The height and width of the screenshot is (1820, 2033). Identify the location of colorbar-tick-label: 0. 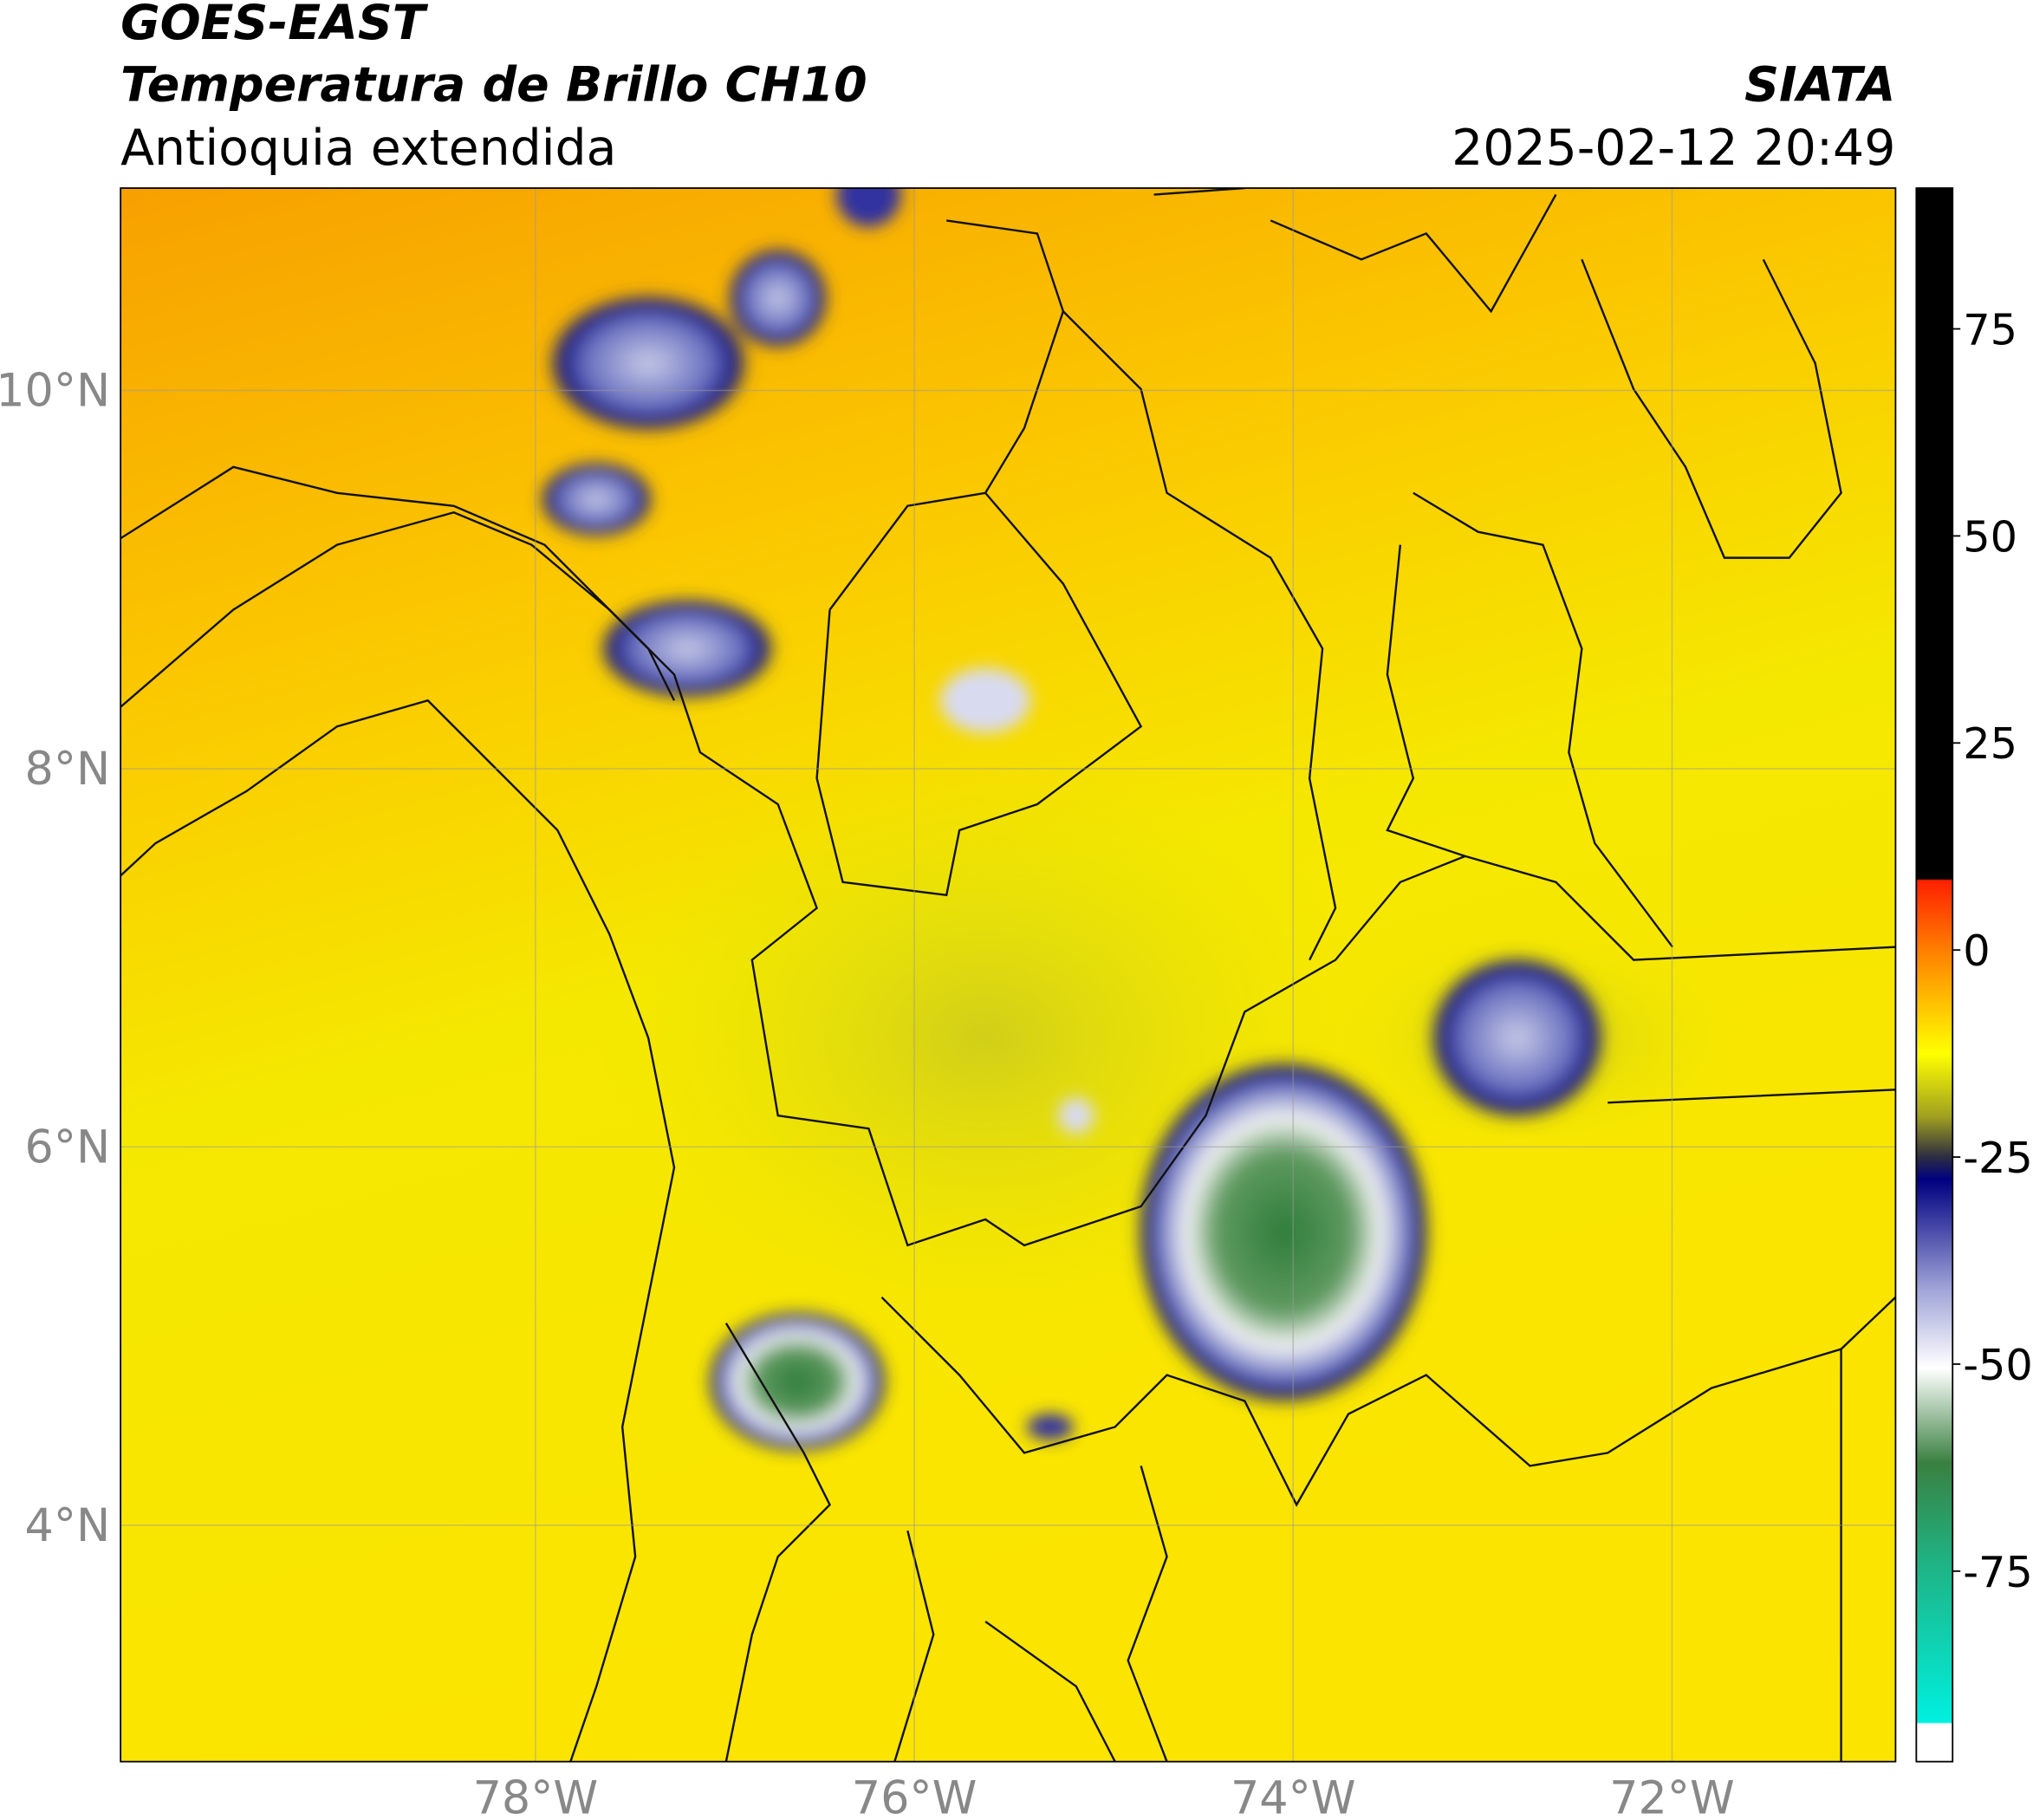
(1977, 951).